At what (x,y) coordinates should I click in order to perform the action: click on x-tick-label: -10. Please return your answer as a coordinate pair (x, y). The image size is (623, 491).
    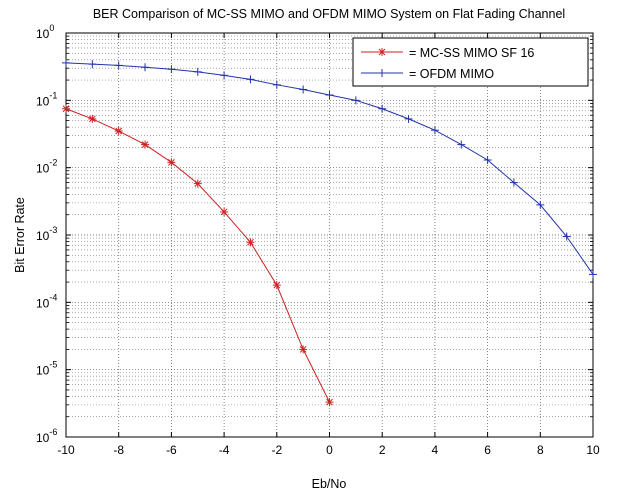
    Looking at the image, I should click on (66, 450).